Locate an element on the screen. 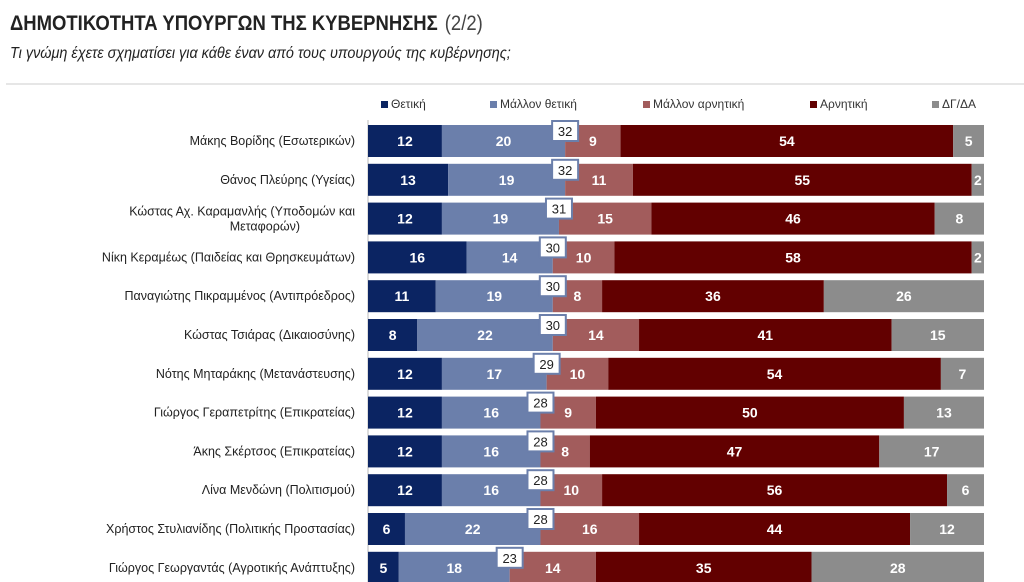  data-label: 44 is located at coordinates (775, 529).